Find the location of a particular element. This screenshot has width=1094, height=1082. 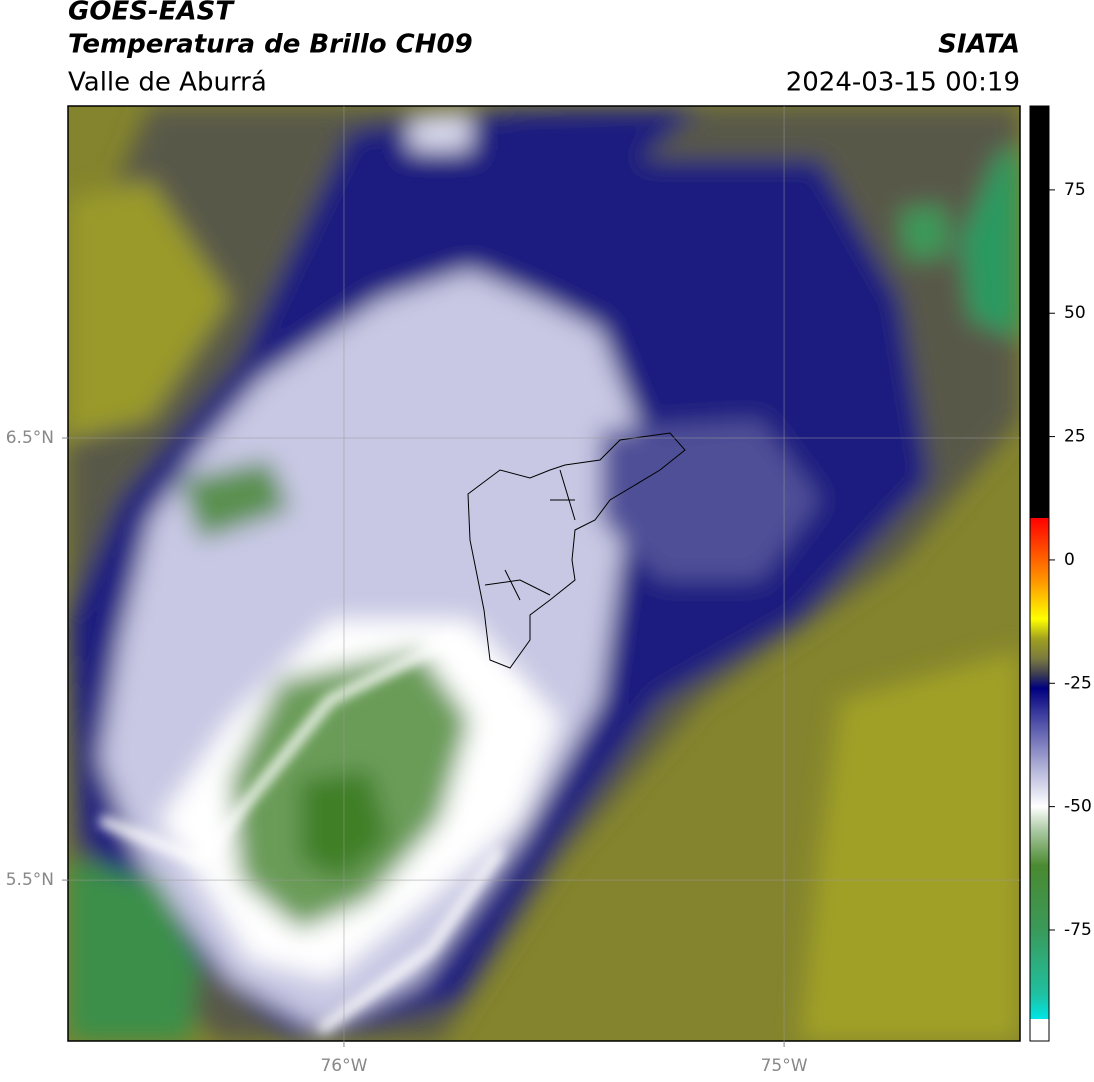

timestamp: 2024-03-15 00:19 is located at coordinates (903, 83).